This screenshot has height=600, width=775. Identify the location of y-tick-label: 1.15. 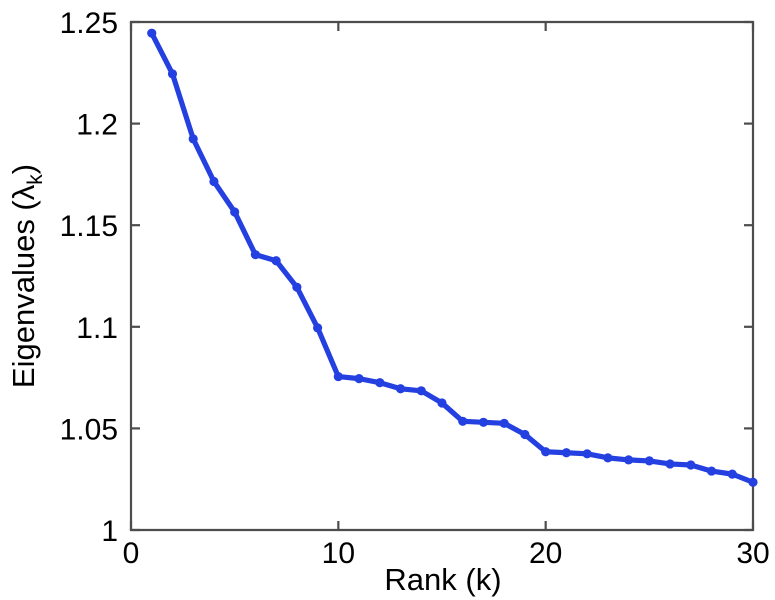
(89, 226).